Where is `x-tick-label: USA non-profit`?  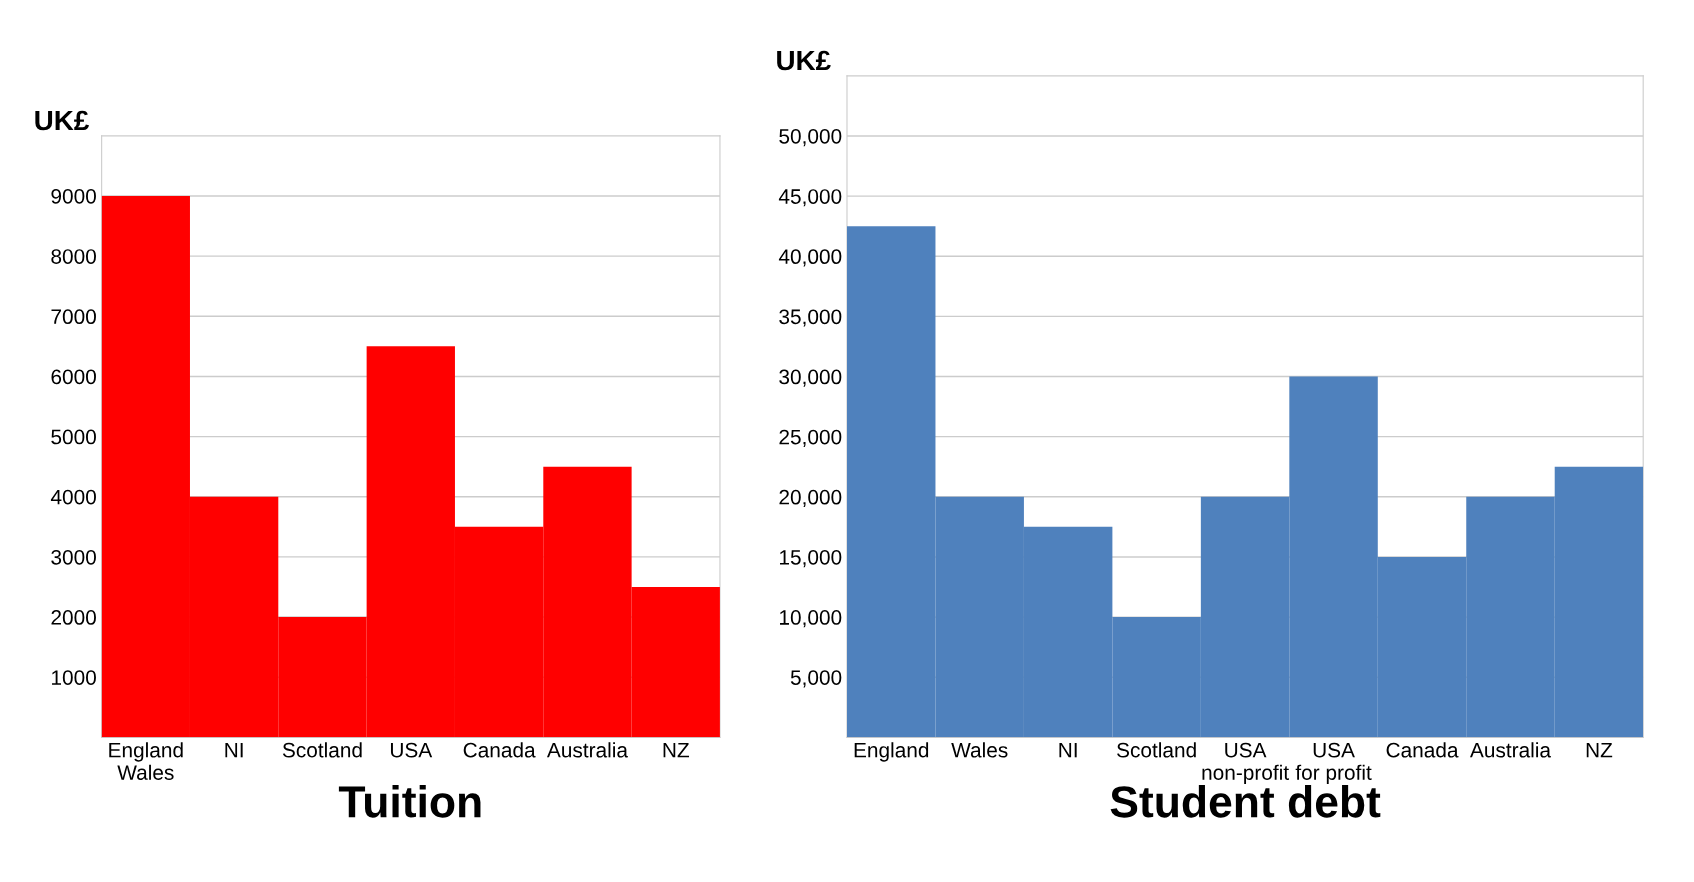
x-tick-label: USA non-profit is located at coordinates (1245, 763).